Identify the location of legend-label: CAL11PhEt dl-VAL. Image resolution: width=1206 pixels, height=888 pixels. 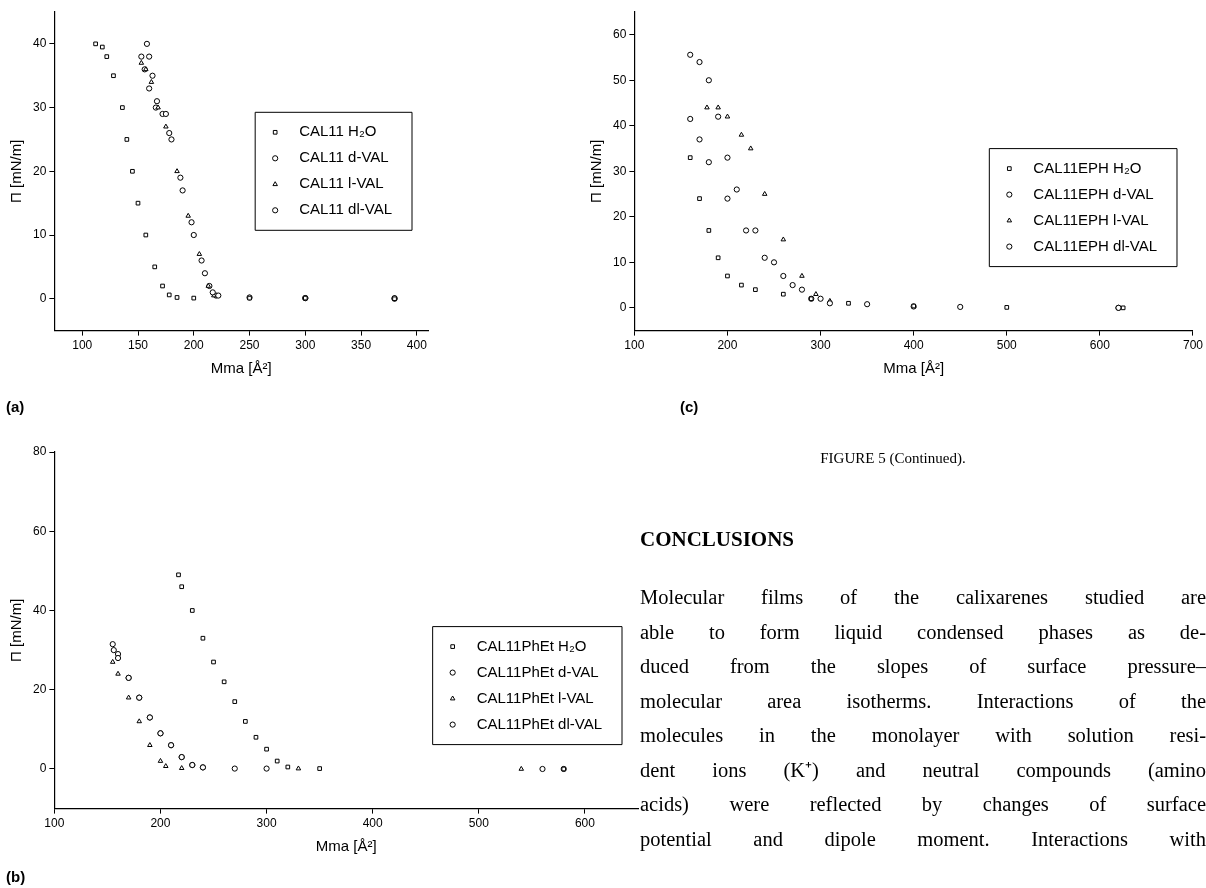
(539, 723).